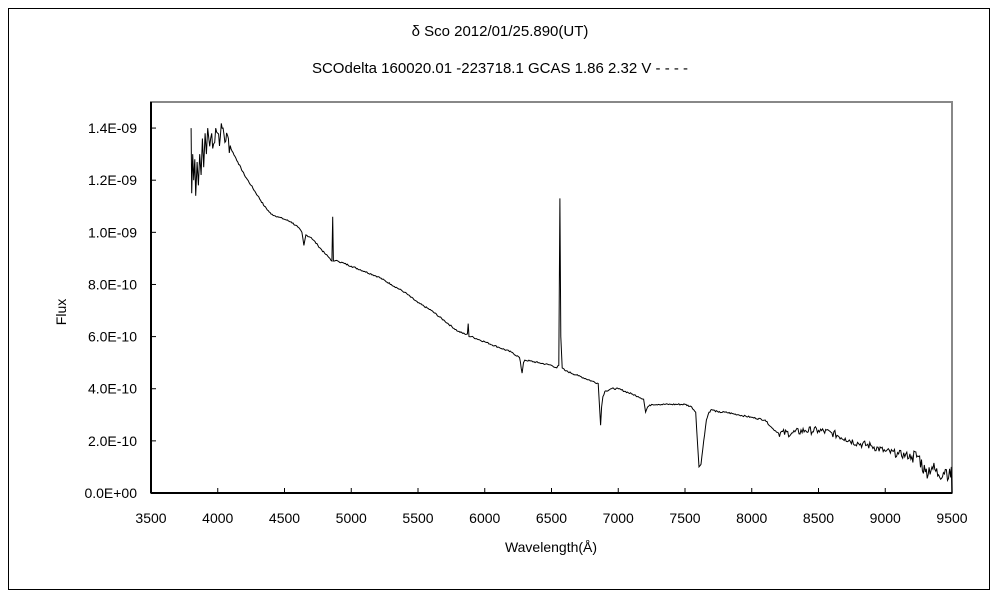  What do you see at coordinates (551, 518) in the screenshot?
I see `x-tick-label: 6500` at bounding box center [551, 518].